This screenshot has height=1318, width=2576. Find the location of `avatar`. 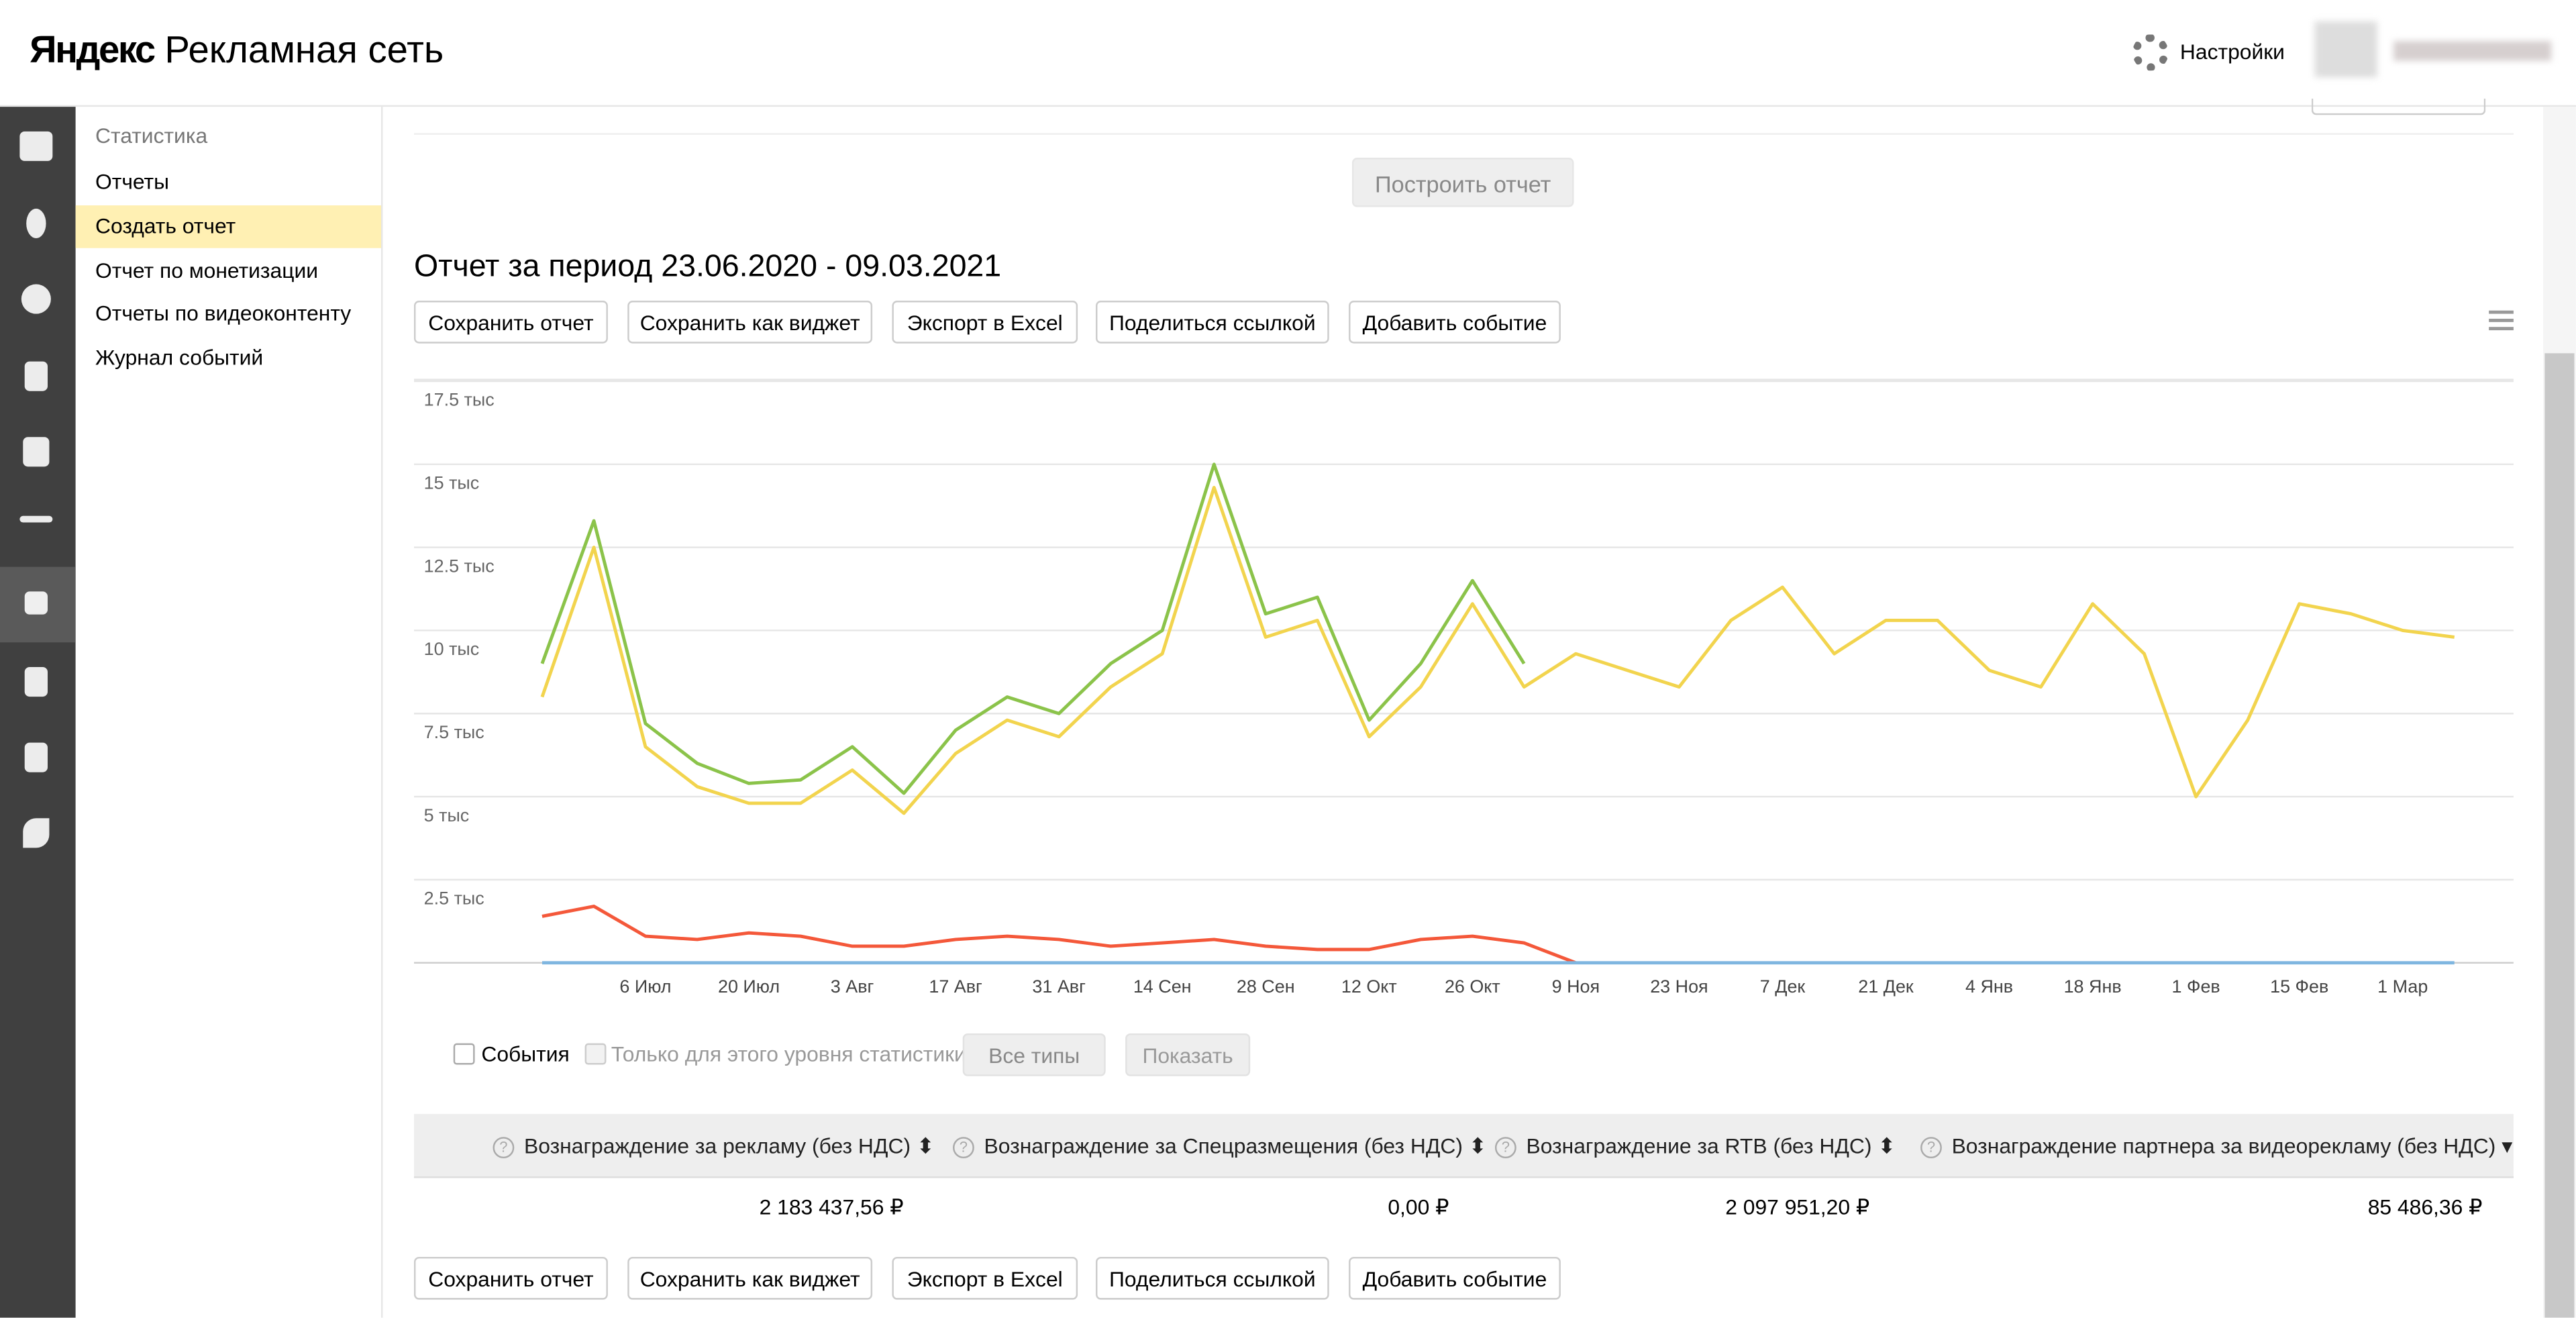

avatar is located at coordinates (2345, 49).